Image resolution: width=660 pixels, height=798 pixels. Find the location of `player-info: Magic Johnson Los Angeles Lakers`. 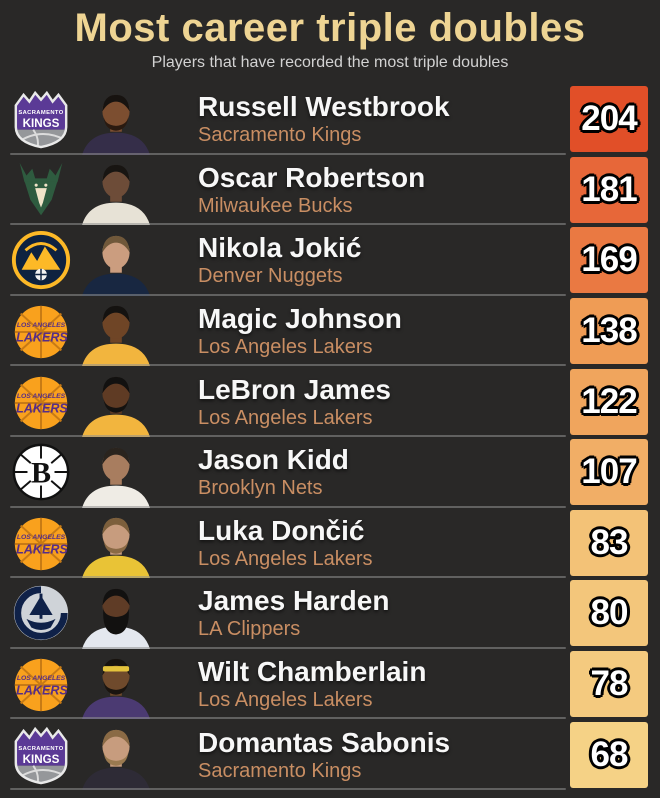

player-info: Magic Johnson Los Angeles Lakers is located at coordinates (384, 331).